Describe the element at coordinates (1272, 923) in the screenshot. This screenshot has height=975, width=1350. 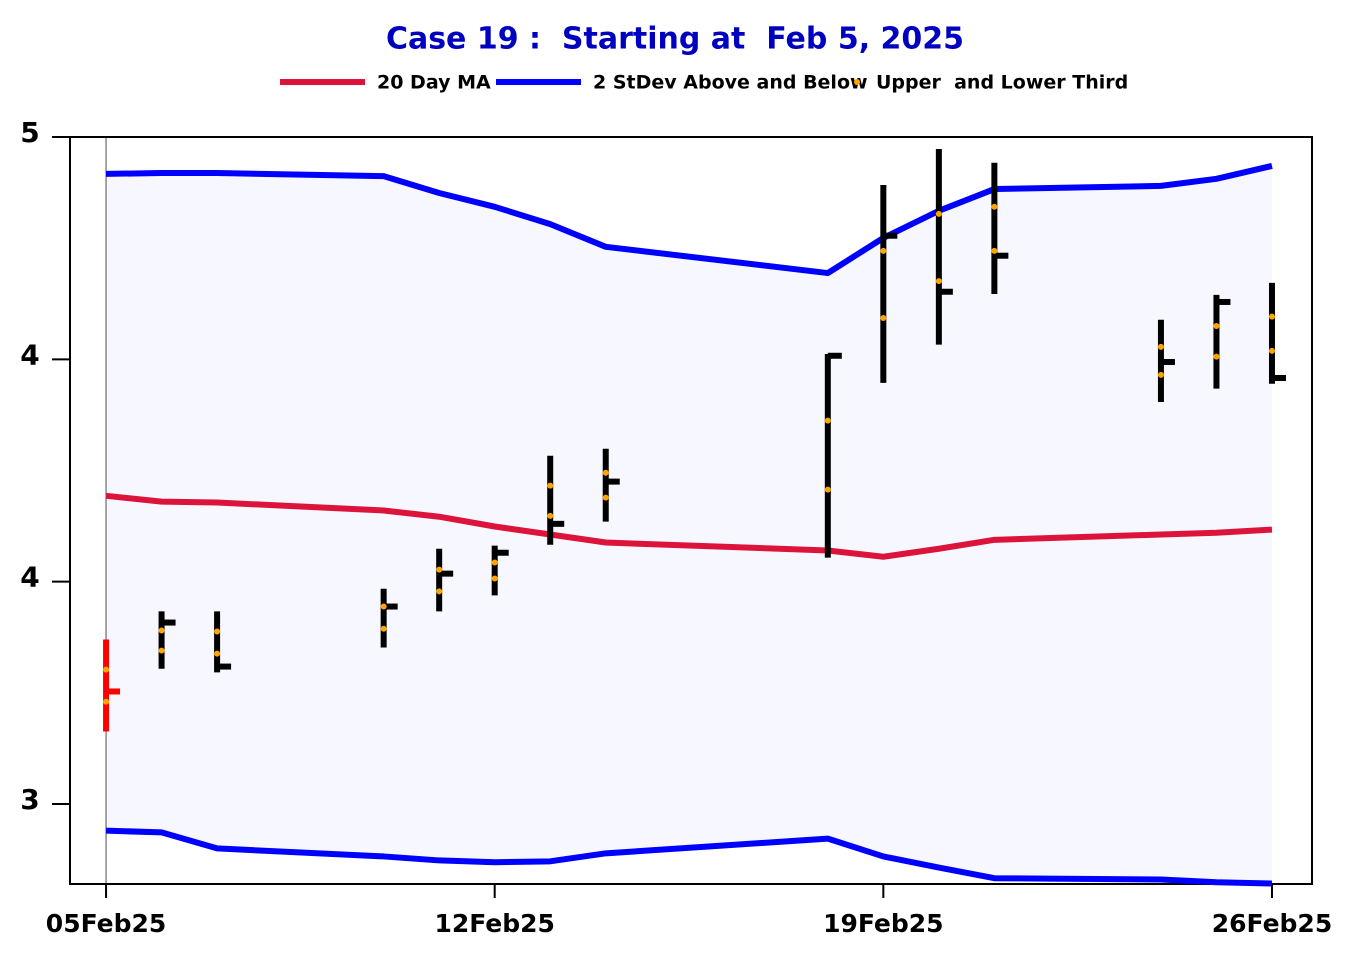
I see `x-tick-label: 26Feb25` at that location.